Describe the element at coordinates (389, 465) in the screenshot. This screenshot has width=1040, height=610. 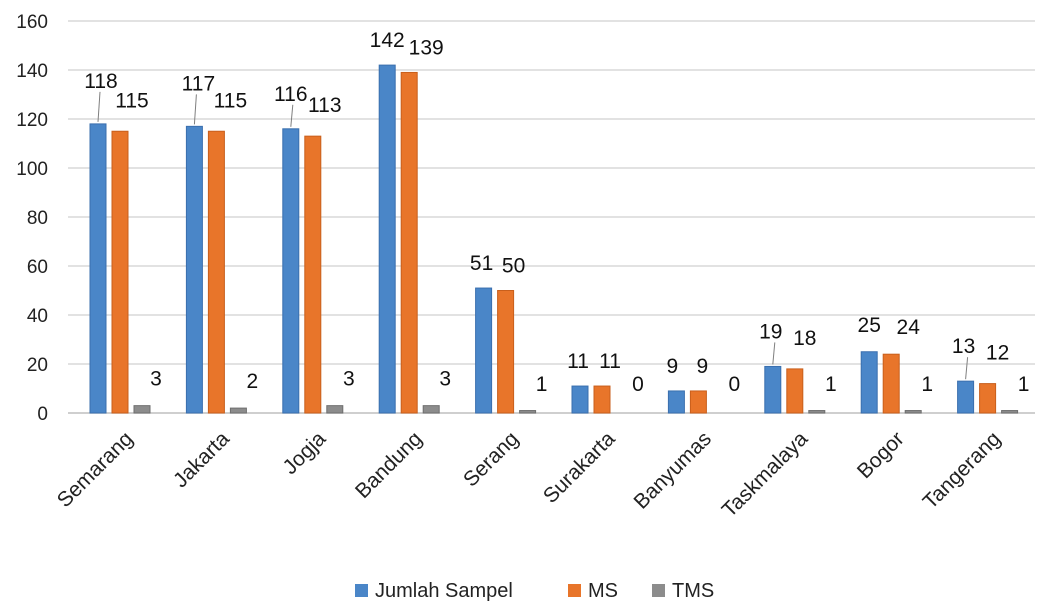
I see `x-tick-label-bandung: Bandung` at that location.